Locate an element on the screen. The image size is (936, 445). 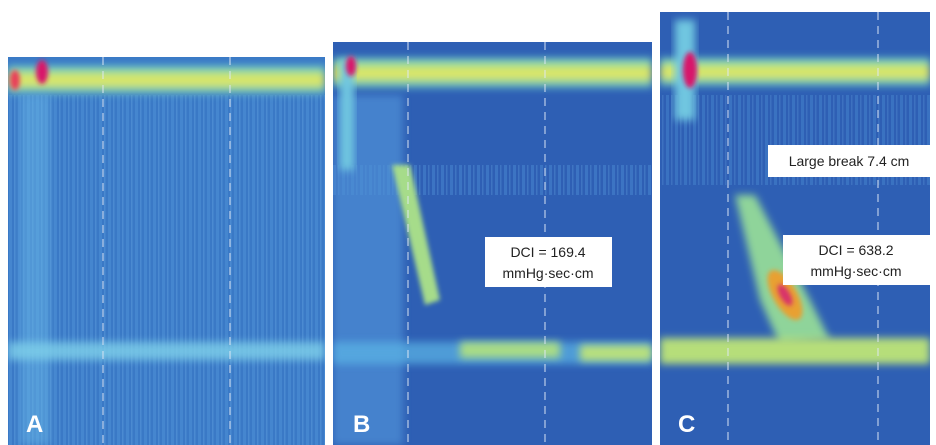
panel-label: C is located at coordinates (686, 424).